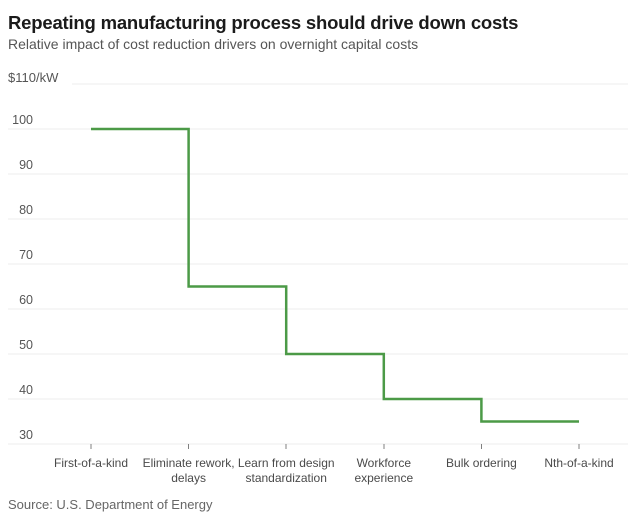 This screenshot has width=639, height=521. Describe the element at coordinates (33, 77) in the screenshot. I see `y-axis-unit-label: $110/kW` at that location.